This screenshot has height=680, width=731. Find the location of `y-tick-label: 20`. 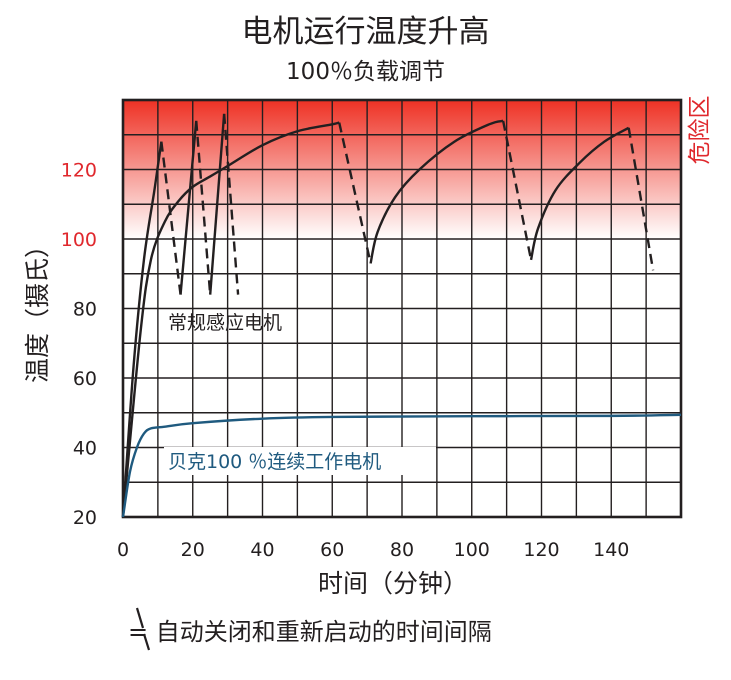

y-tick-label: 20 is located at coordinates (85, 518).